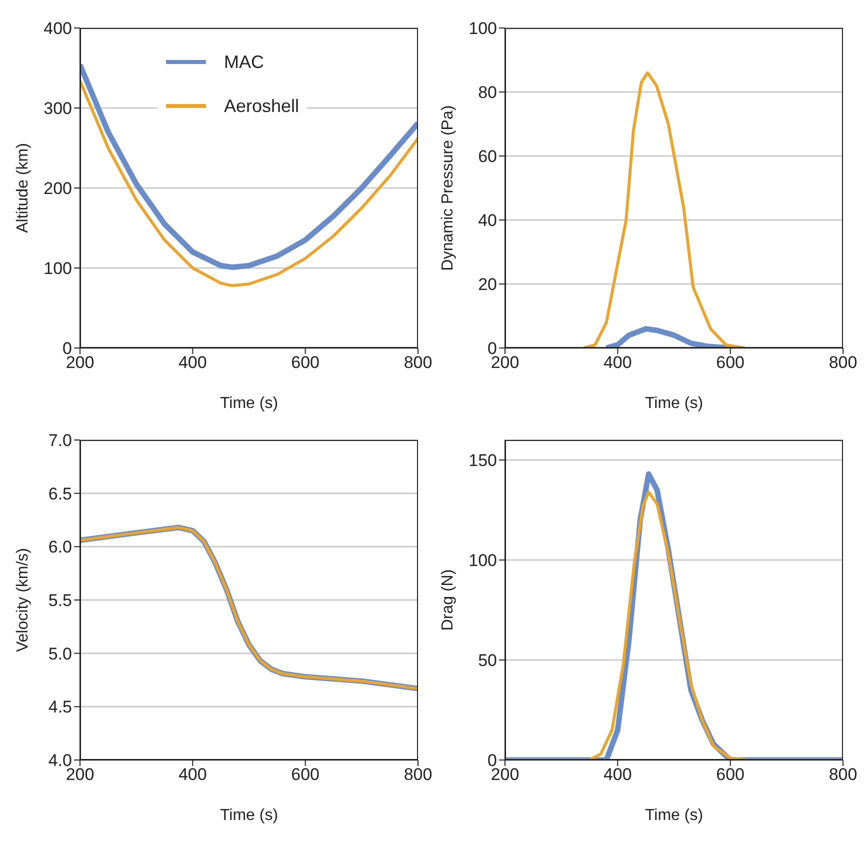 The image size is (867, 846). What do you see at coordinates (60, 494) in the screenshot?
I see `y-tick-label: 6.5` at bounding box center [60, 494].